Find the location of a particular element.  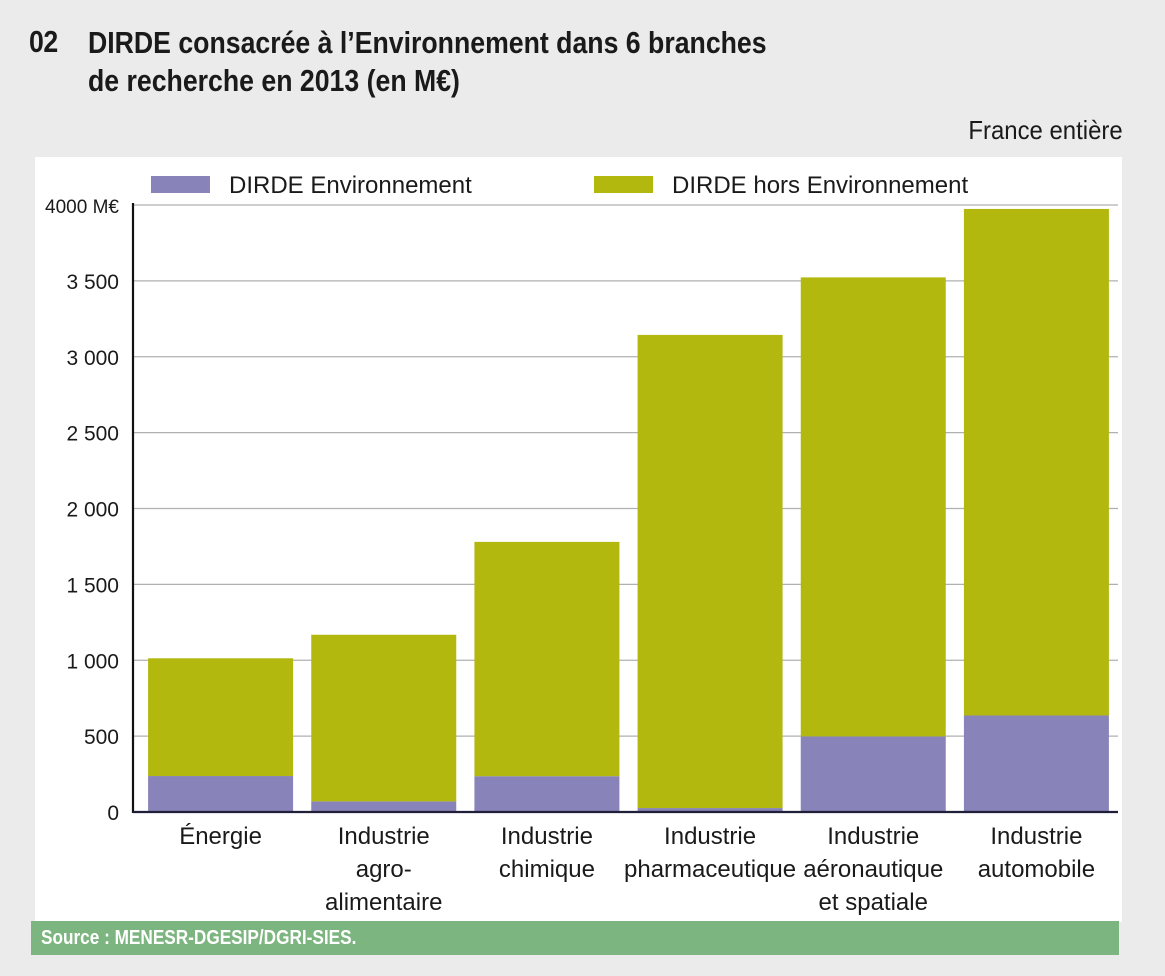

x-tick-label: agro- is located at coordinates (384, 869).